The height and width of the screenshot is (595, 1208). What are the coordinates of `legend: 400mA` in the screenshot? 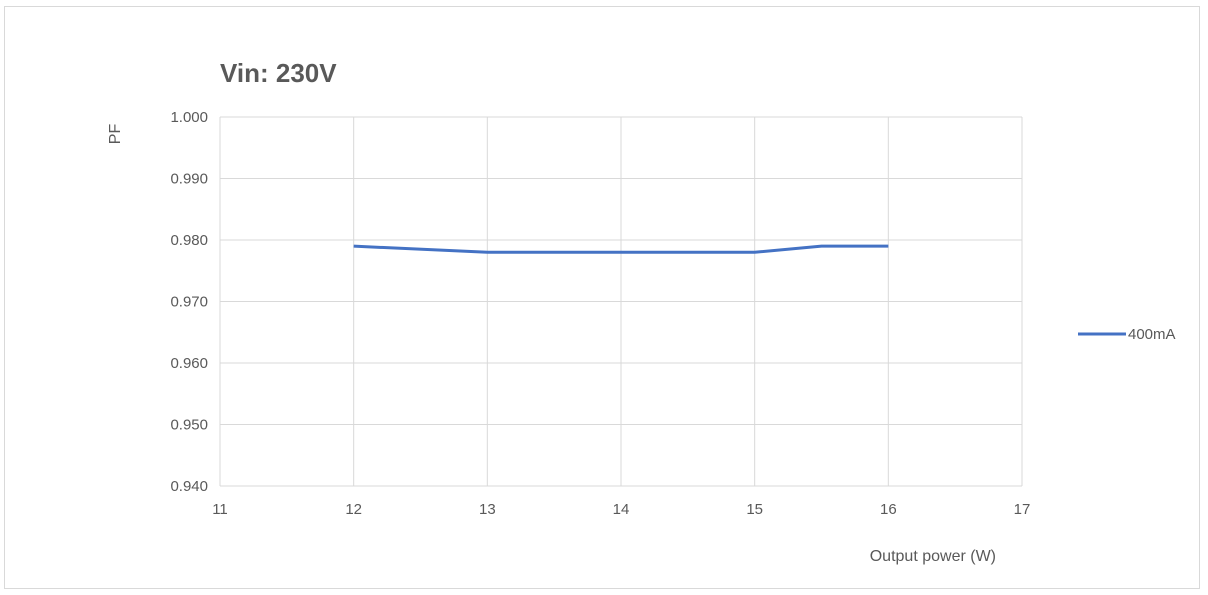 It's located at (1127, 334).